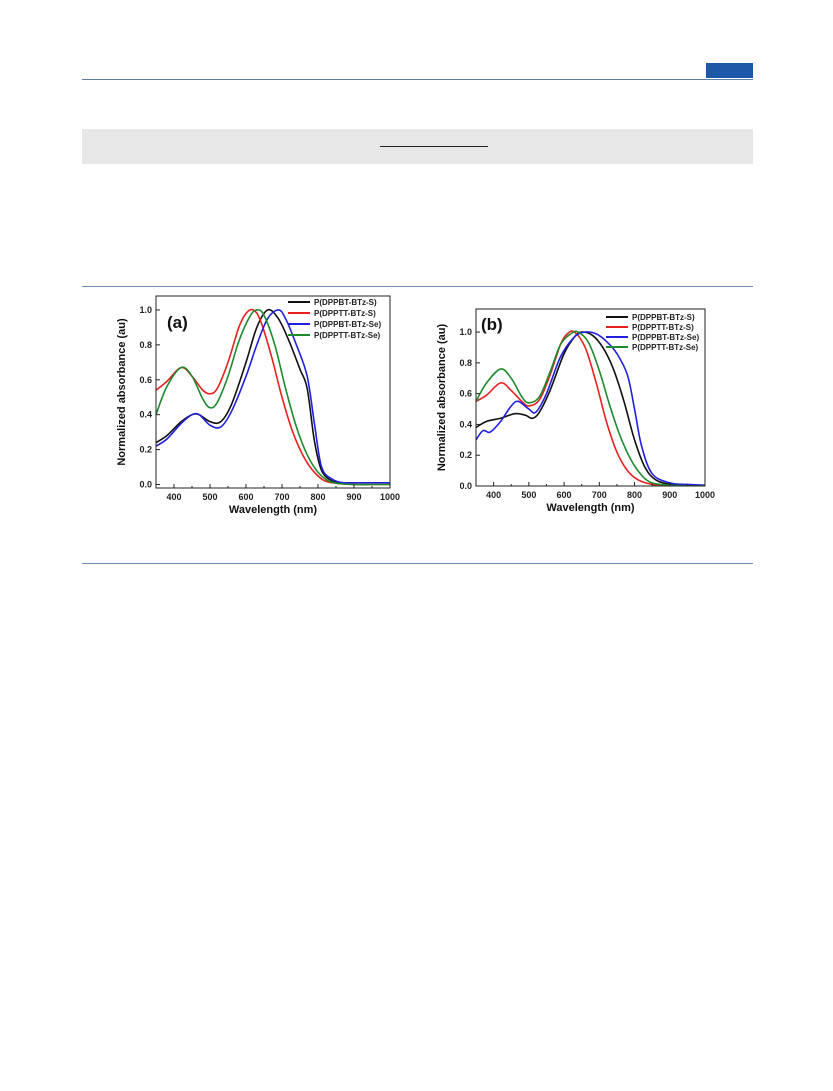 This screenshot has width=833, height=1091. Describe the element at coordinates (177, 322) in the screenshot. I see `panel-label: (a)` at that location.